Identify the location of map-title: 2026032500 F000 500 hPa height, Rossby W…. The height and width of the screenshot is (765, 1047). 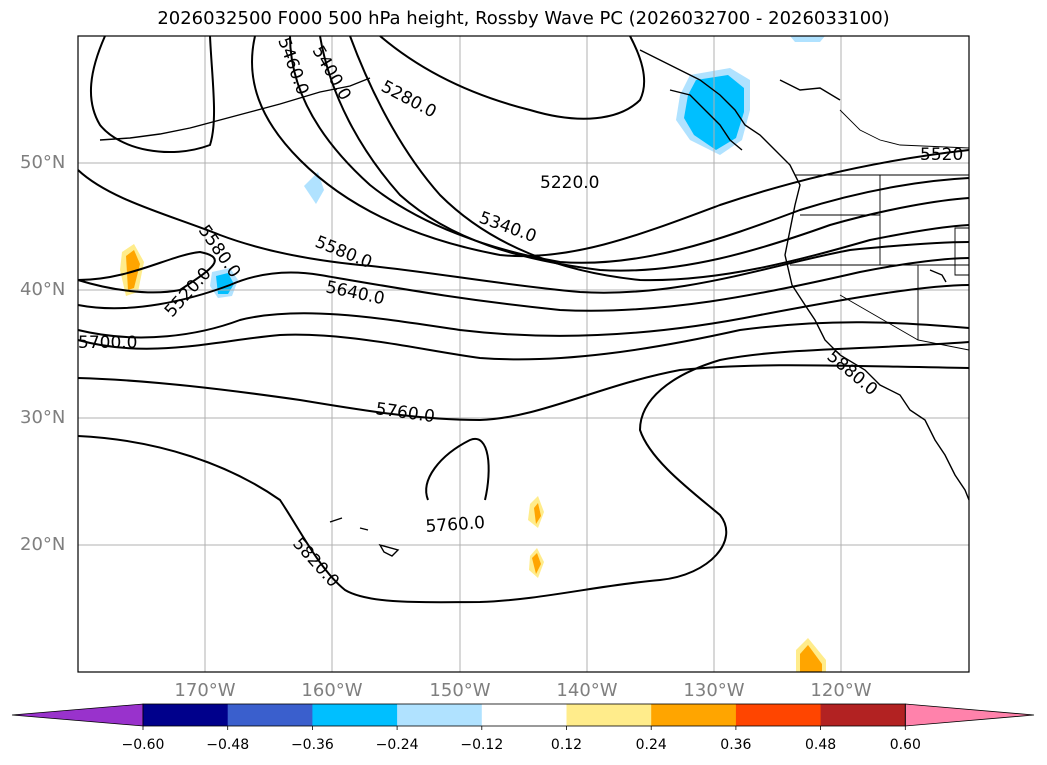
(523, 18).